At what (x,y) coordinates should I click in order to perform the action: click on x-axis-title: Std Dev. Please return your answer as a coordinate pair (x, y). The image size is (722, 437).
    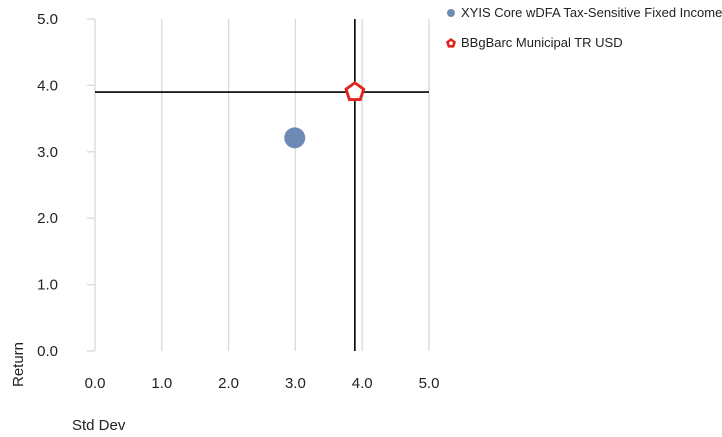
    Looking at the image, I should click on (99, 425).